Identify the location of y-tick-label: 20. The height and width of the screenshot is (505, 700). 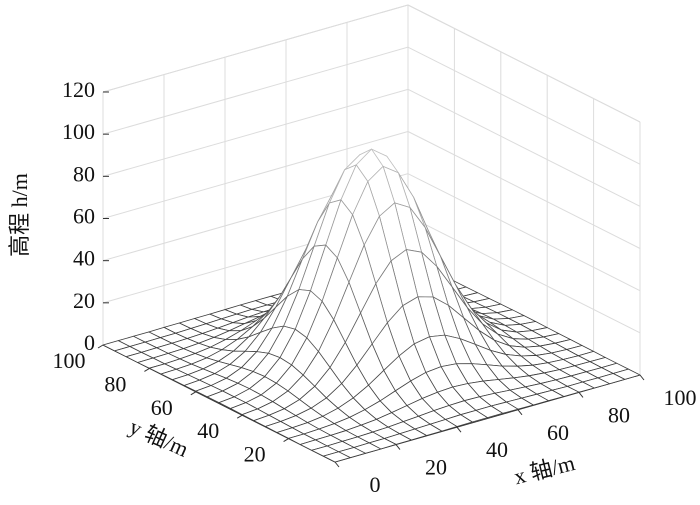
(255, 454).